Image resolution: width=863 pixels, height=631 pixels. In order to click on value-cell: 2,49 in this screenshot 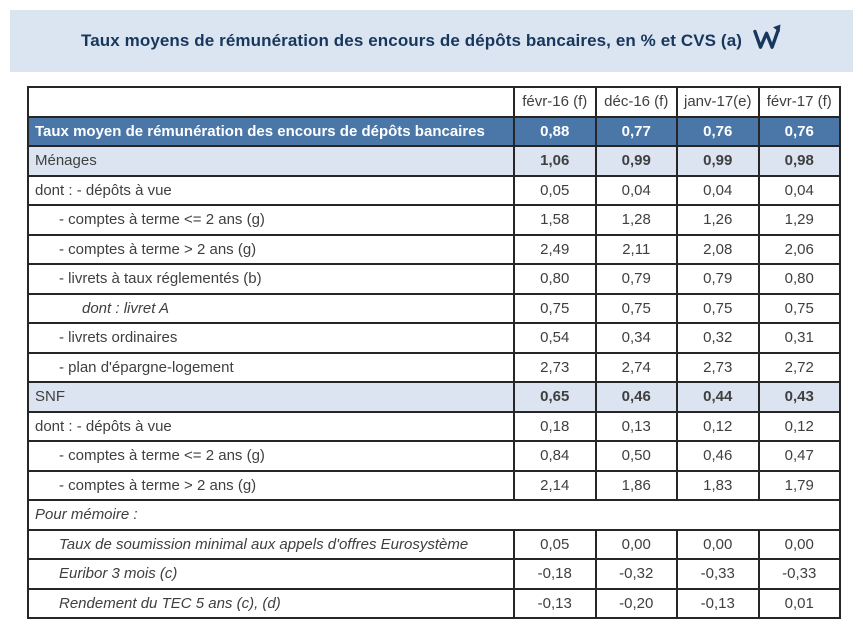, I will do `click(555, 249)`.